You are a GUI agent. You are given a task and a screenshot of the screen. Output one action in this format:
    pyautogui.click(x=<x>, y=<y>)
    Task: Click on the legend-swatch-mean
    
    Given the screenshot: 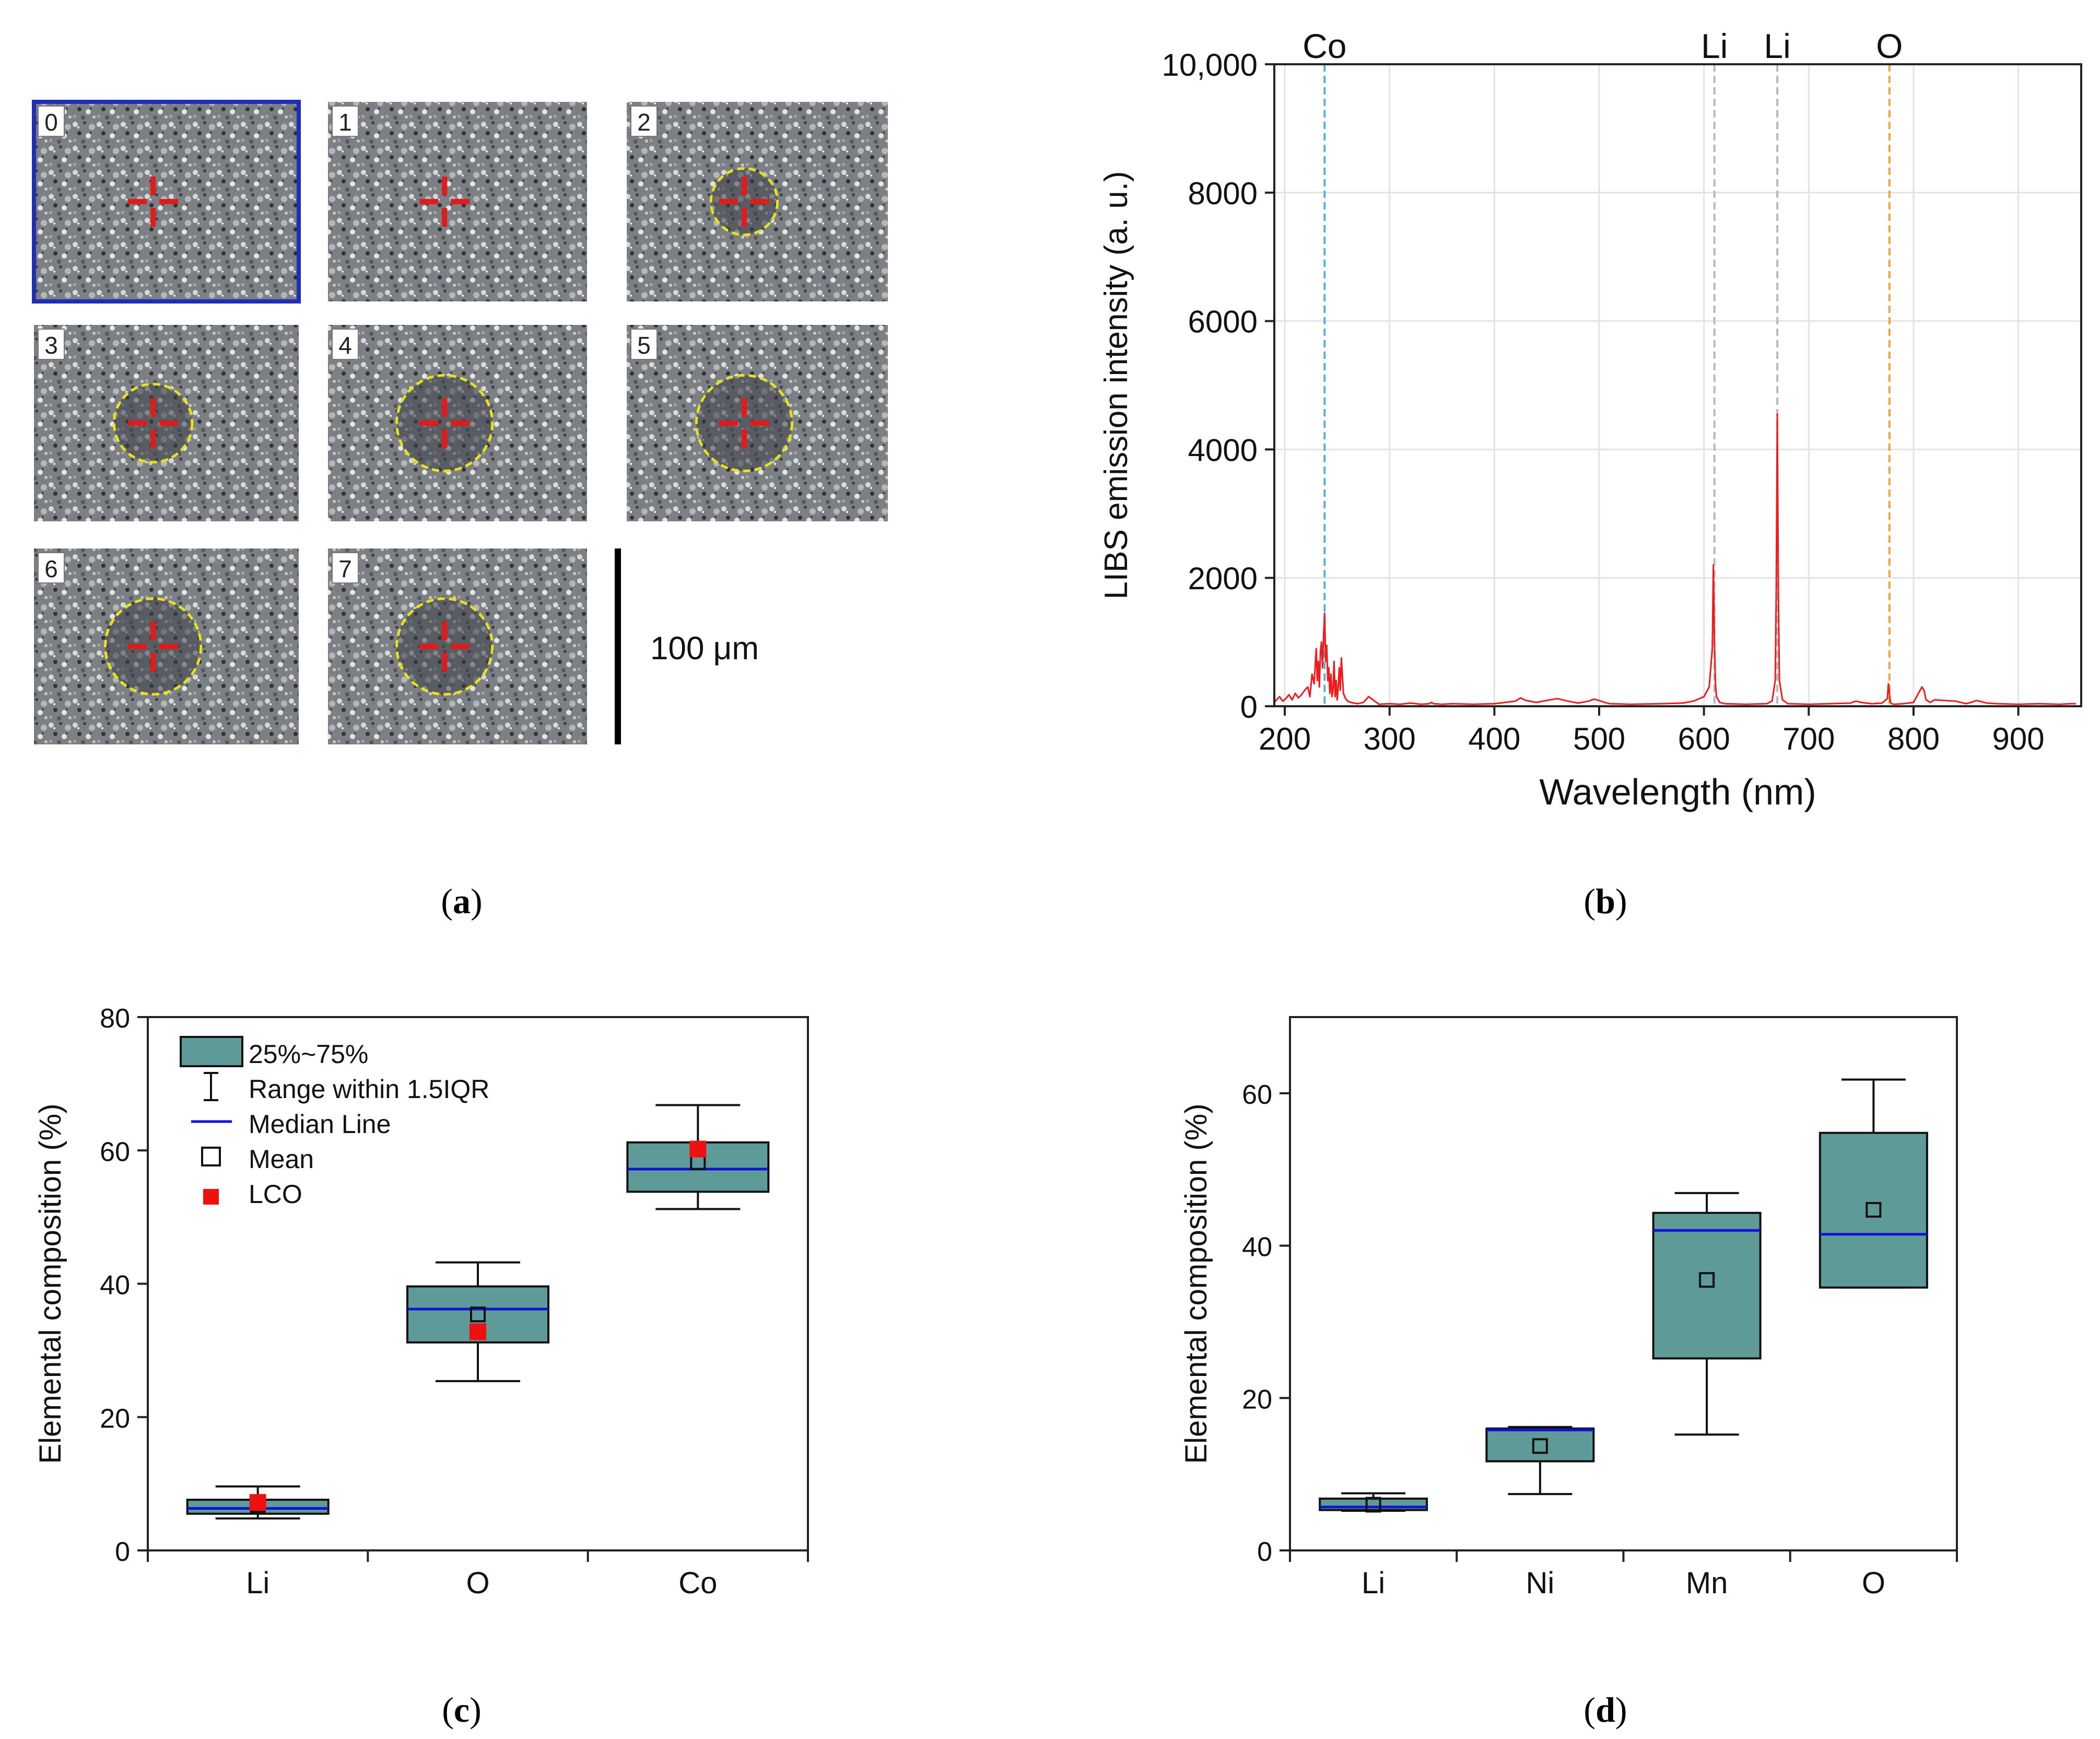 What is the action you would take?
    pyautogui.click(x=211, y=1156)
    